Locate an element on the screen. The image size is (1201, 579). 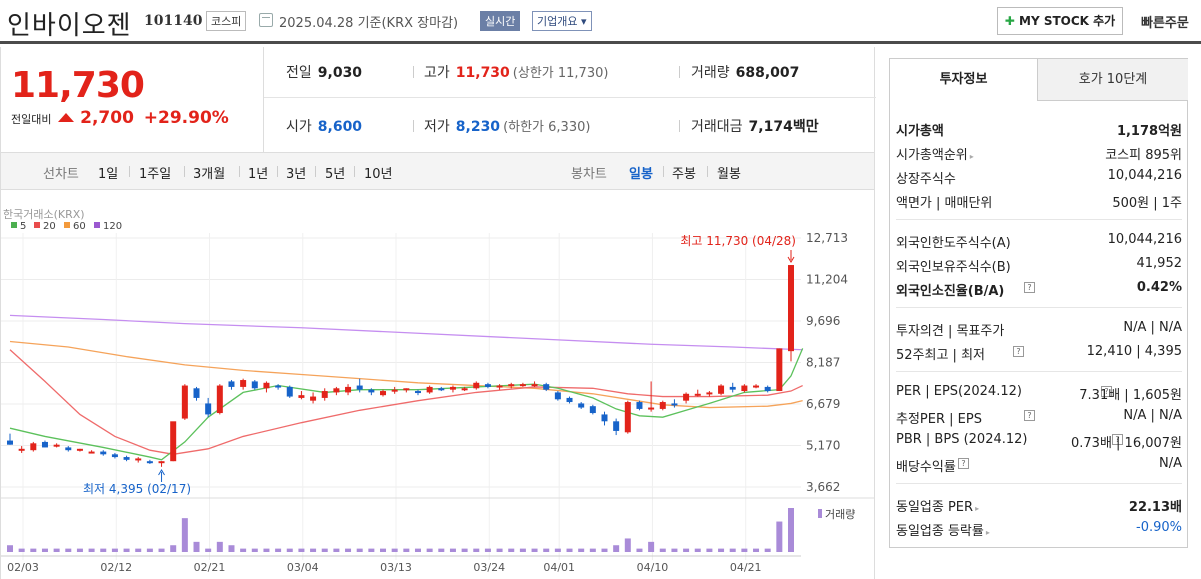
info-label: 상장주식수 is located at coordinates (926, 179).